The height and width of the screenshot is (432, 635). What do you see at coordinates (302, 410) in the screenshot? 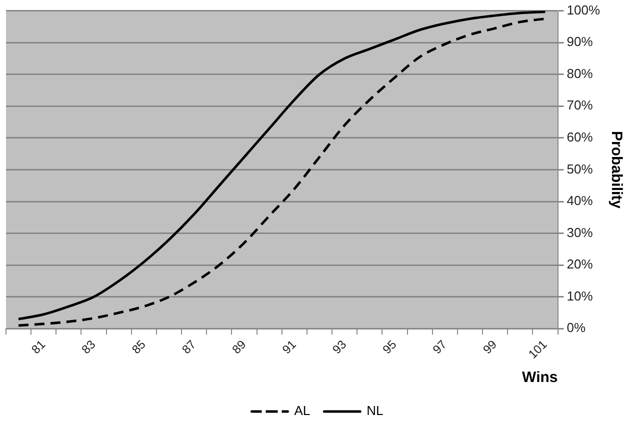
I see `legend-label: AL` at bounding box center [302, 410].